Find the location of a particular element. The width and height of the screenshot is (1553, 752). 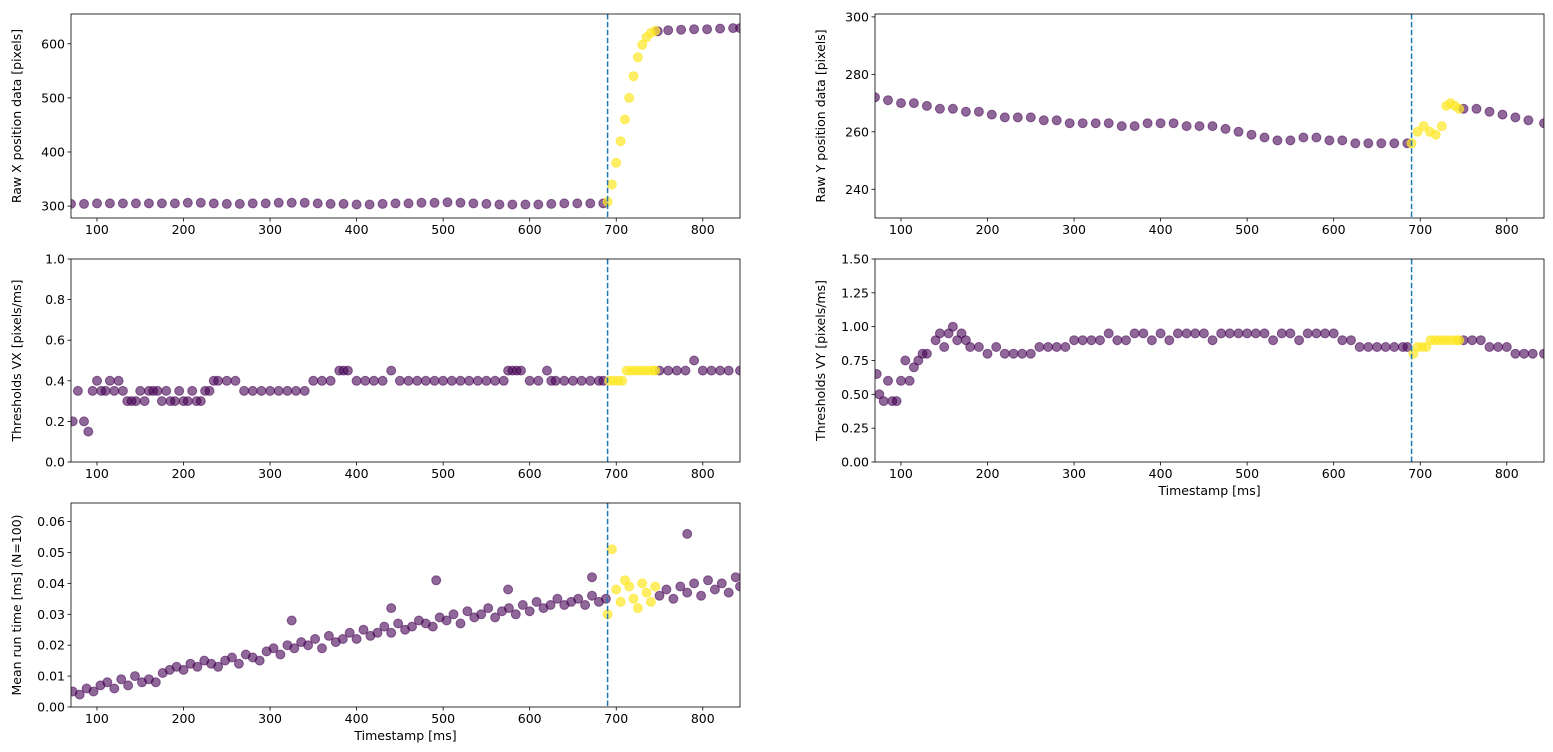

y-tick-label: 0.25 is located at coordinates (855, 428).